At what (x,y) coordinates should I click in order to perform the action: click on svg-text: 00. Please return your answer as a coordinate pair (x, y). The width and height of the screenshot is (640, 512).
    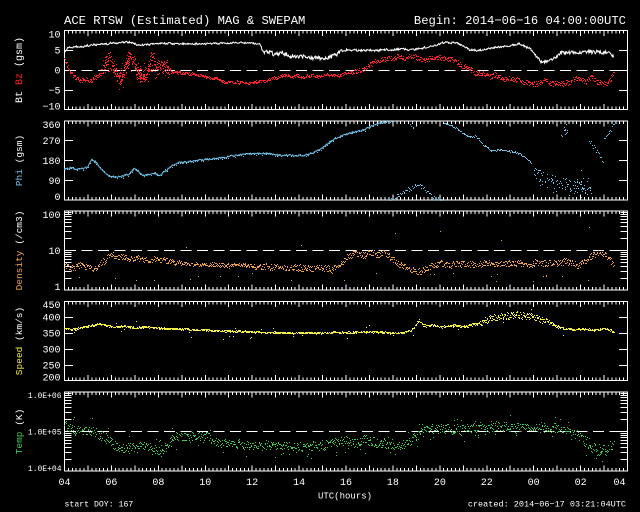
    Looking at the image, I should click on (534, 483).